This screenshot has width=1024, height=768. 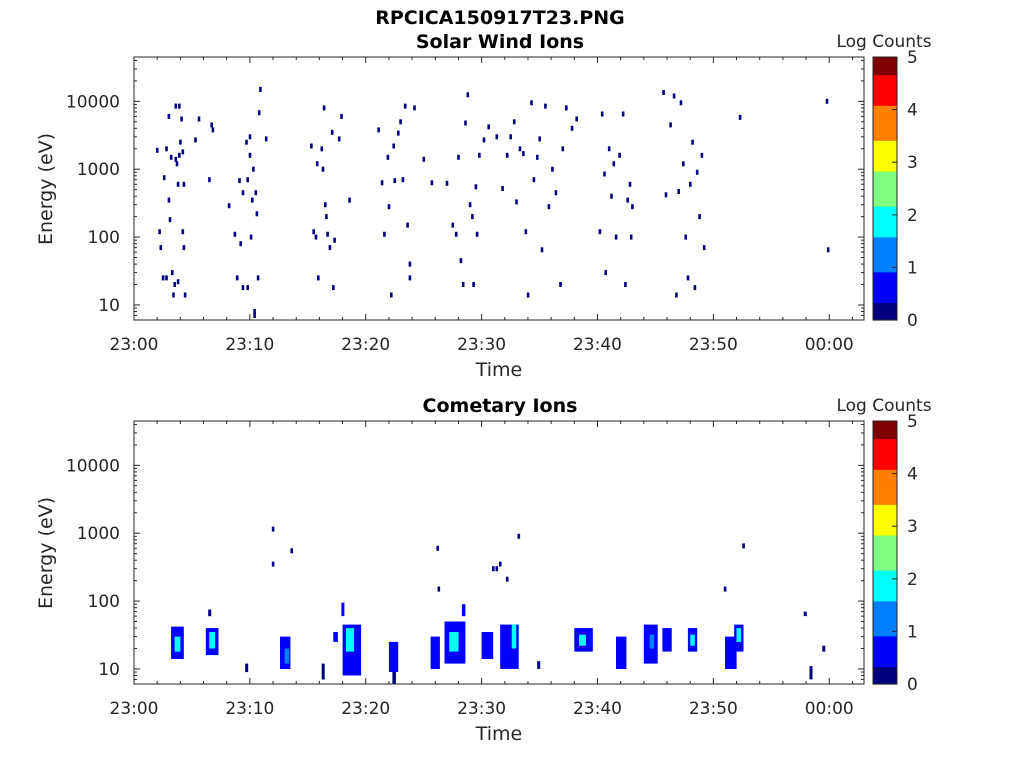 I want to click on colorbar-tick-label: 3, so click(x=912, y=527).